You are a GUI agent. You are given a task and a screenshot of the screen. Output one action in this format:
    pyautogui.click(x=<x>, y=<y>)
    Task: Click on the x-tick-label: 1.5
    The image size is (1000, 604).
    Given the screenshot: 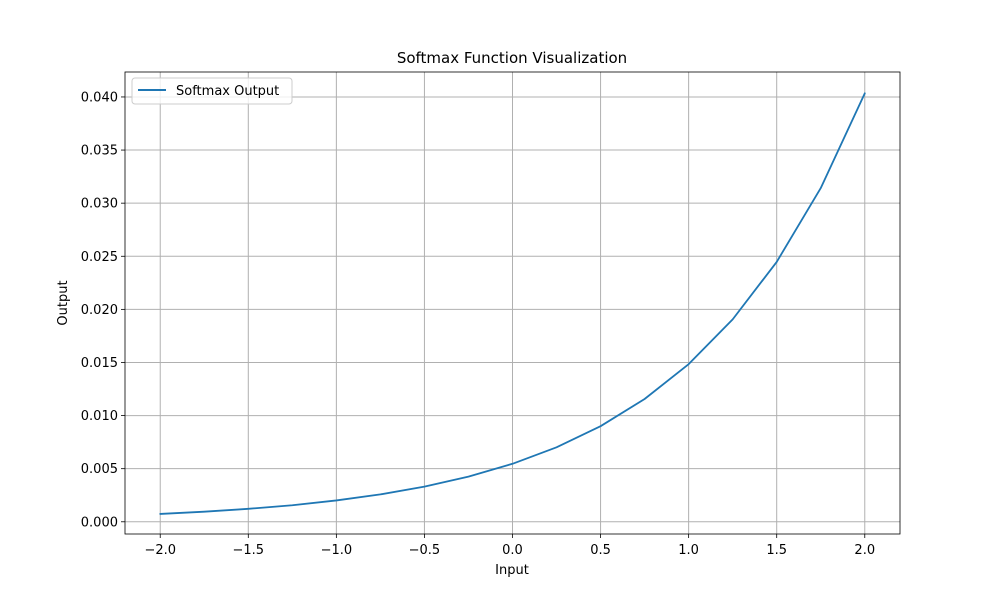 What is the action you would take?
    pyautogui.click(x=776, y=550)
    